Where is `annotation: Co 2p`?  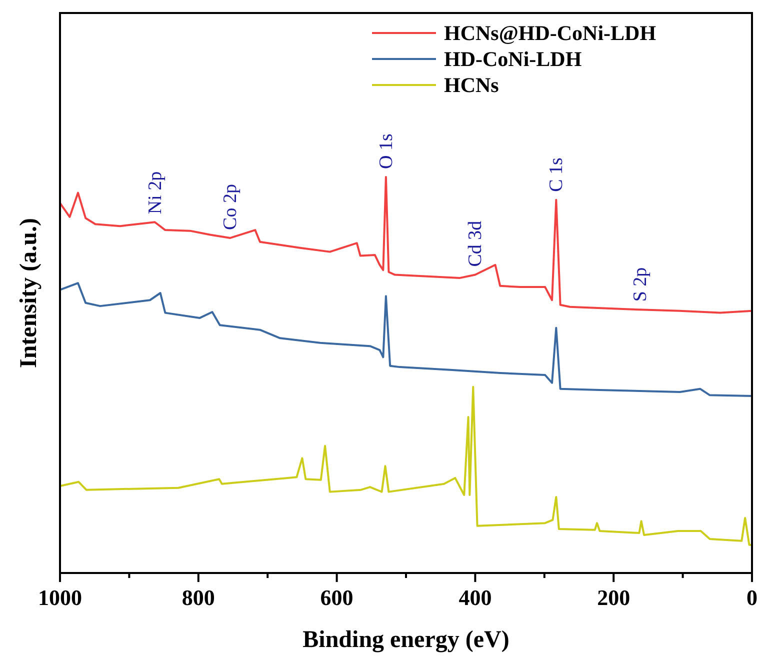 annotation: Co 2p is located at coordinates (231, 207).